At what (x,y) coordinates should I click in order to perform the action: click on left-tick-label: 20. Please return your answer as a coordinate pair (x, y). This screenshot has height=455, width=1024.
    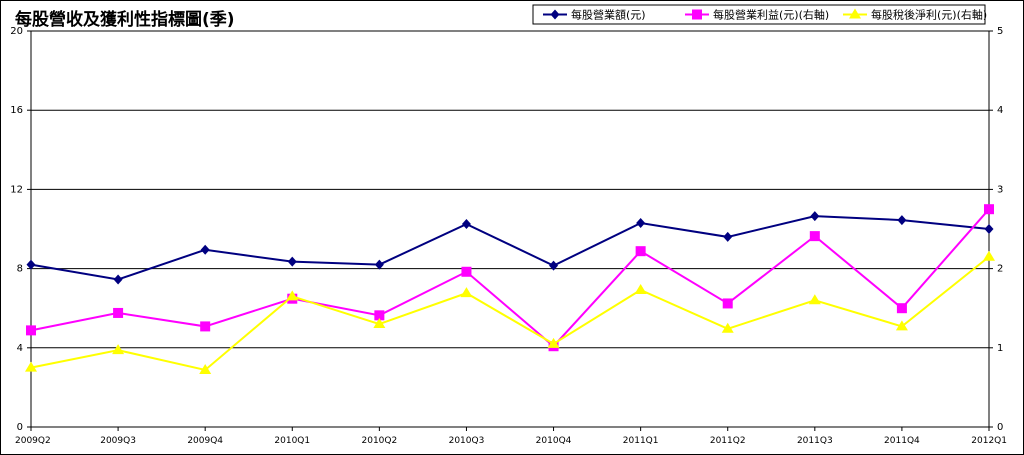
    Looking at the image, I should click on (16, 31).